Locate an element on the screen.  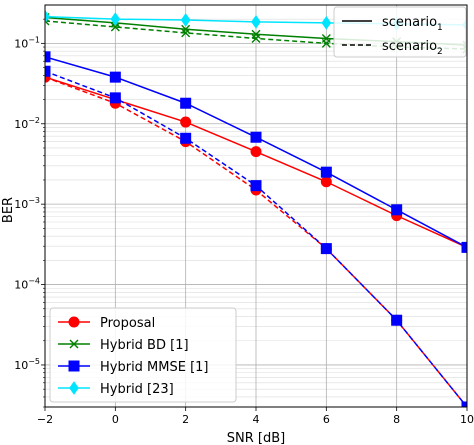
x-tick-label: 0 is located at coordinates (115, 419).